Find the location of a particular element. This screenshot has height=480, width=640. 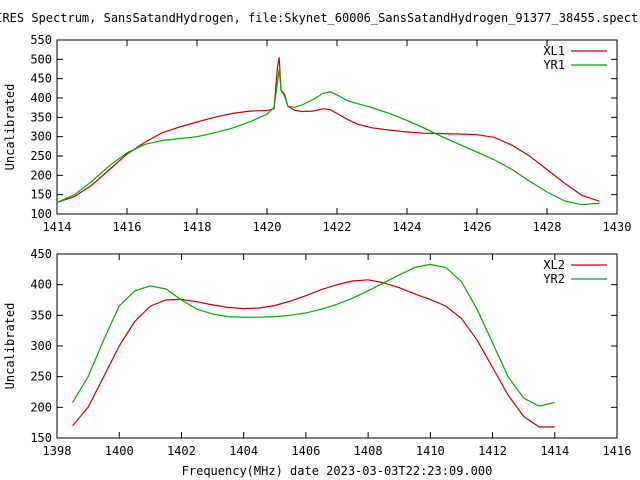

x-tick-label: 1404 is located at coordinates (243, 451).